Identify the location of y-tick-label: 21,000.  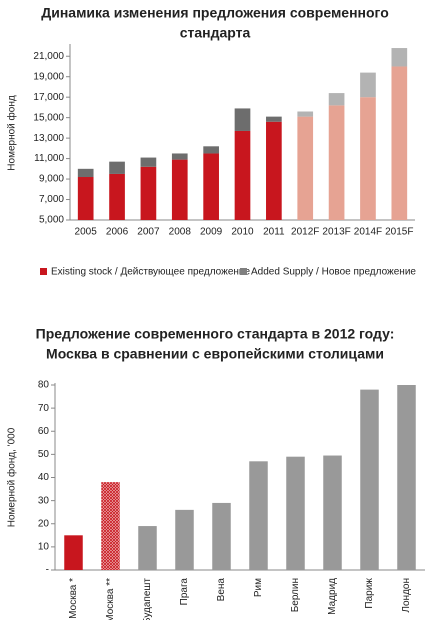
(48, 56).